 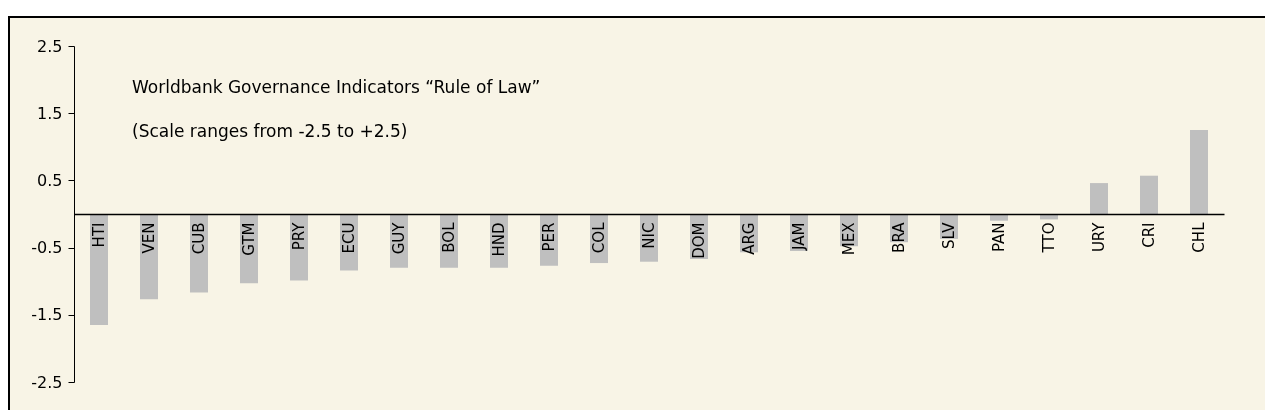 What do you see at coordinates (199, 238) in the screenshot?
I see `x-tick-label: CUB` at bounding box center [199, 238].